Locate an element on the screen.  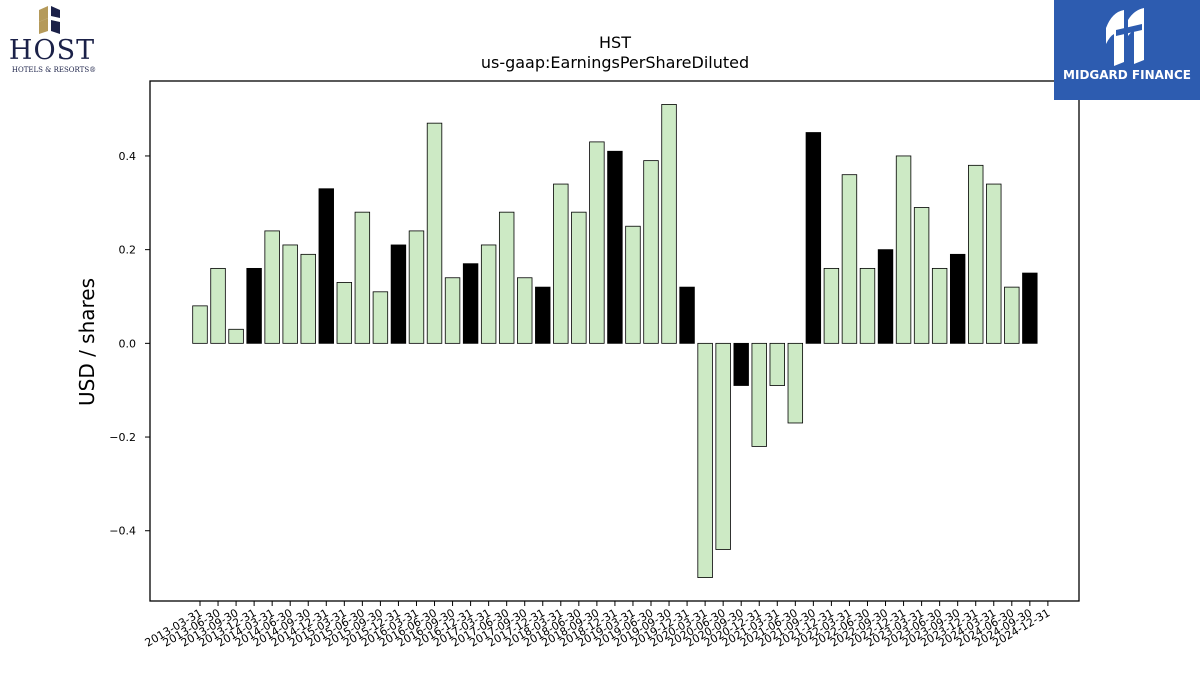
midgard-wordmark: MIDGARD FINANCE is located at coordinates (1127, 75).